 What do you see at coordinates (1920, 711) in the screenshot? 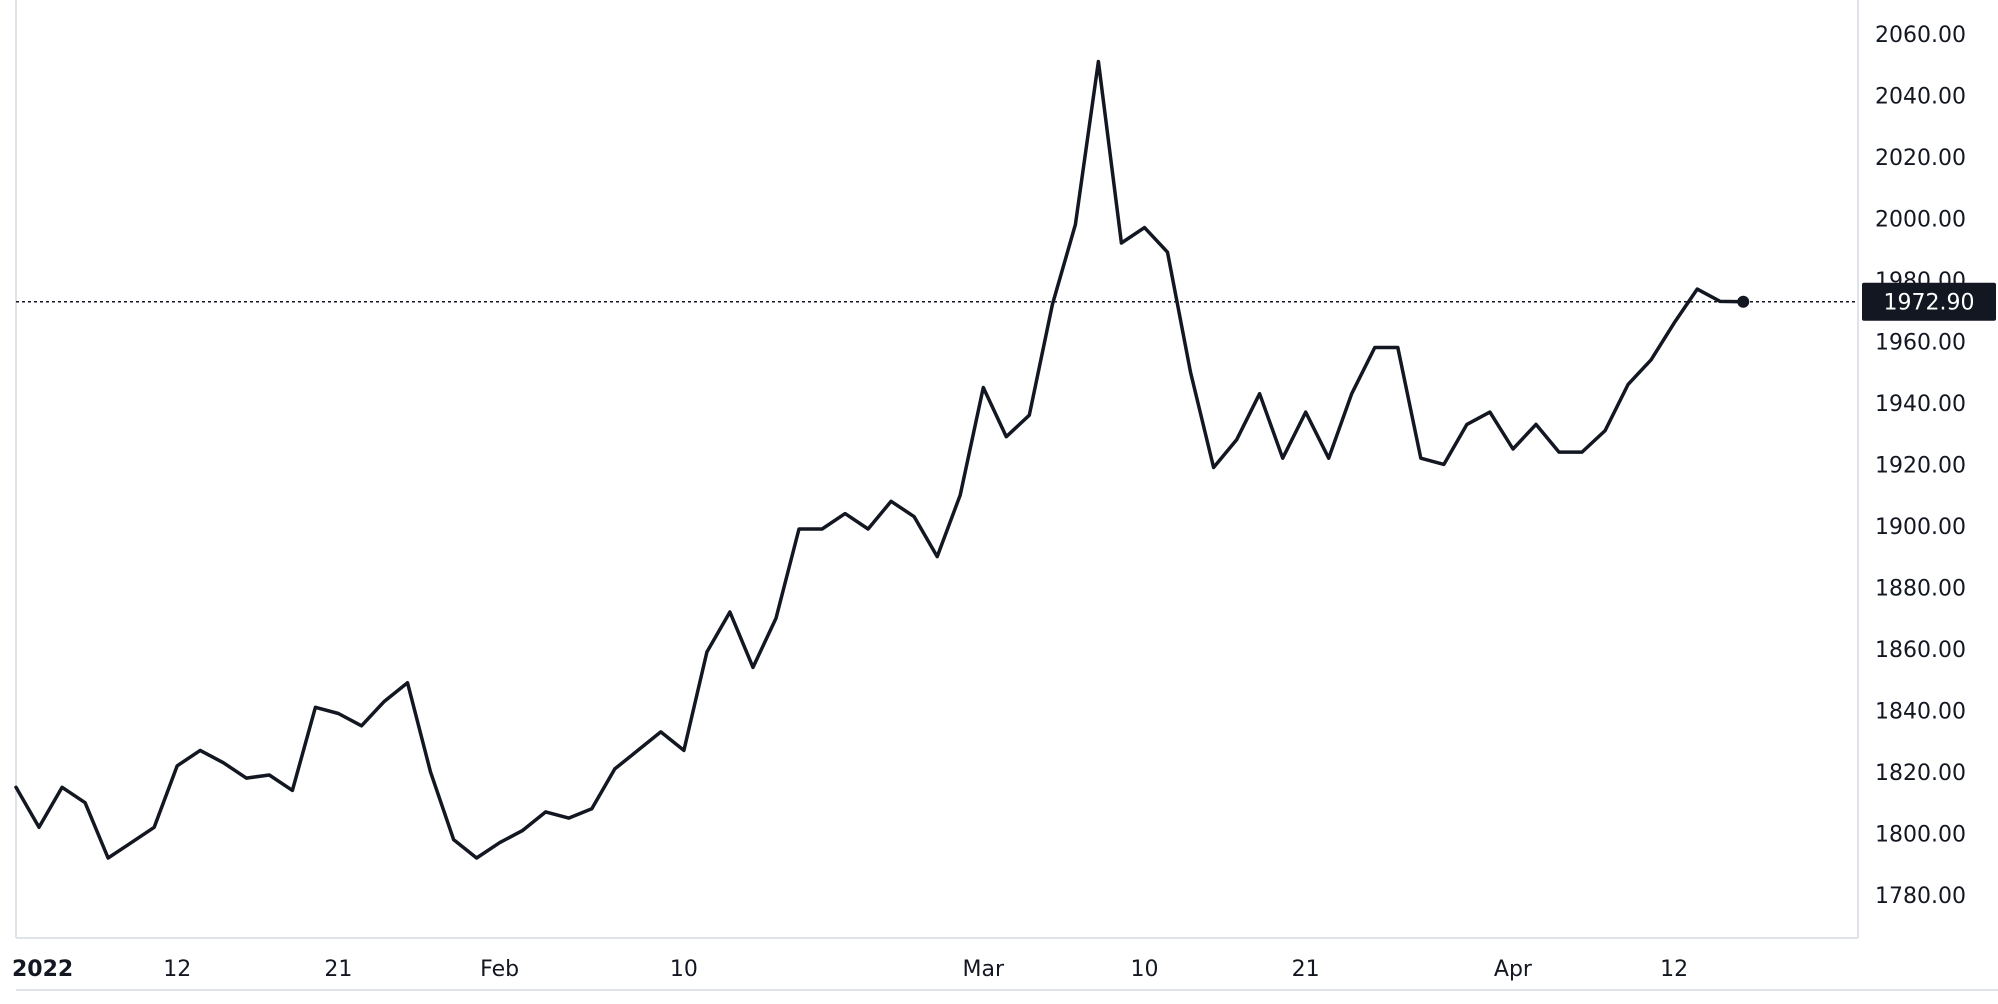
I see `y-tick-label: 1840.00` at bounding box center [1920, 711].